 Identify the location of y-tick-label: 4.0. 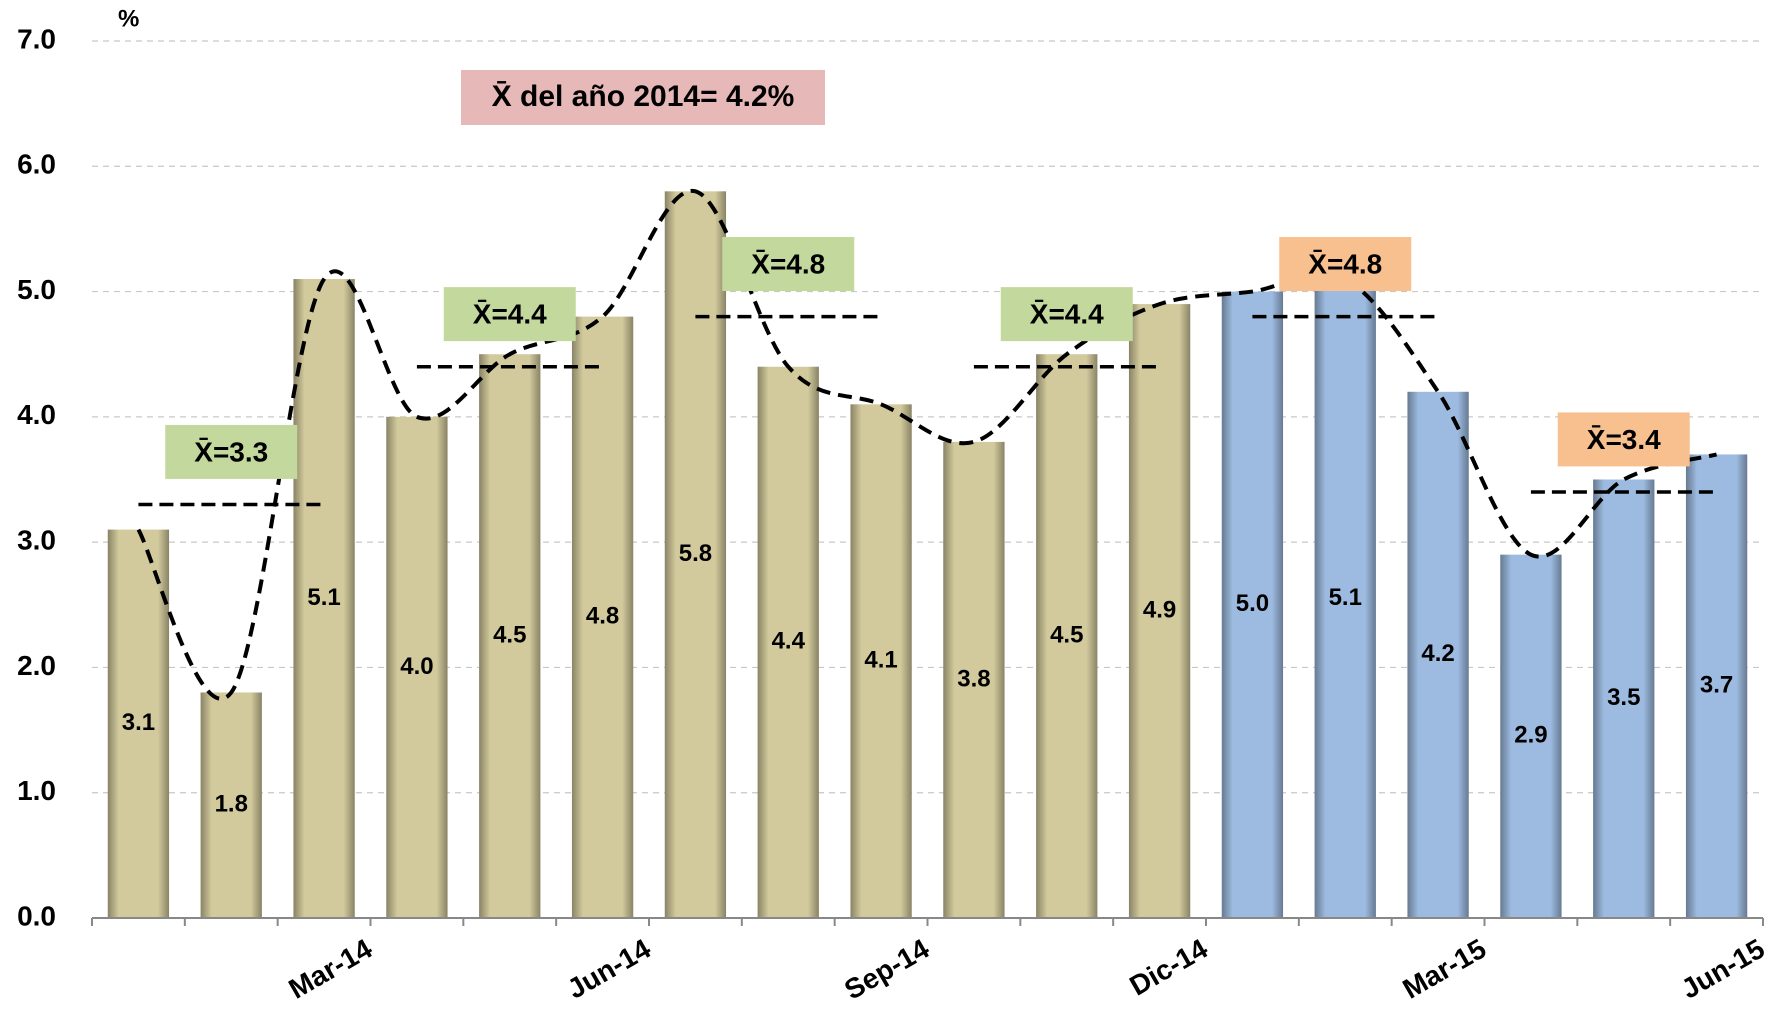
(36, 414).